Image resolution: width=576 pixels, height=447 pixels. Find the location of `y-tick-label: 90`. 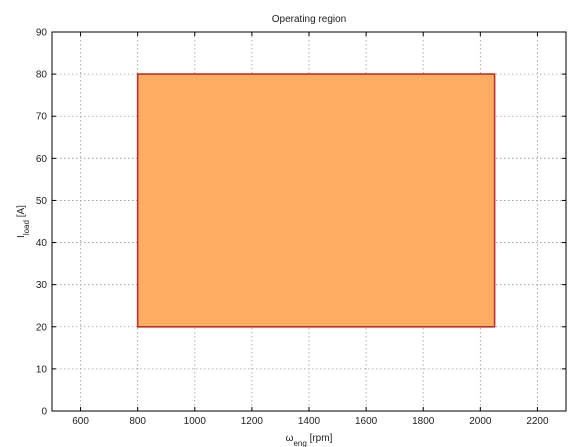

y-tick-label: 90 is located at coordinates (42, 33).